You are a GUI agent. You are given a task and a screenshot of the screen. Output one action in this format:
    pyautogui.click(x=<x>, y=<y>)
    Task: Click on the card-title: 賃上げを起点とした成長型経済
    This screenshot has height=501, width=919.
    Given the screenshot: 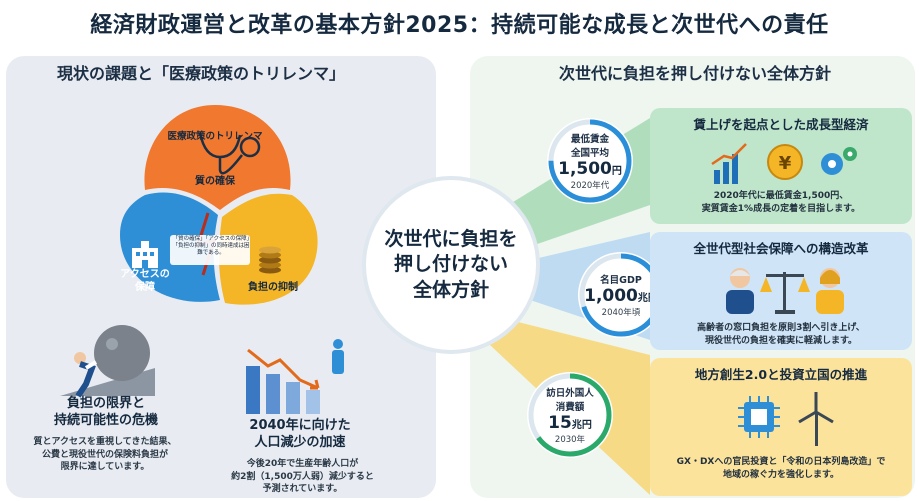 What is the action you would take?
    pyautogui.click(x=781, y=124)
    